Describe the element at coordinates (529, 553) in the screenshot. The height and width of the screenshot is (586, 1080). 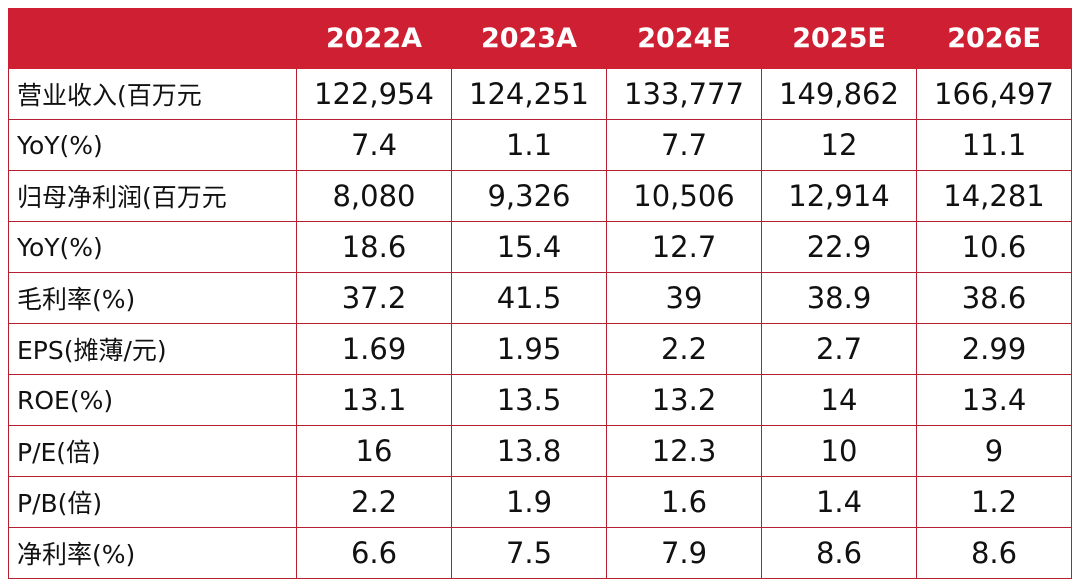
I see `value-cell: 7.5` at that location.